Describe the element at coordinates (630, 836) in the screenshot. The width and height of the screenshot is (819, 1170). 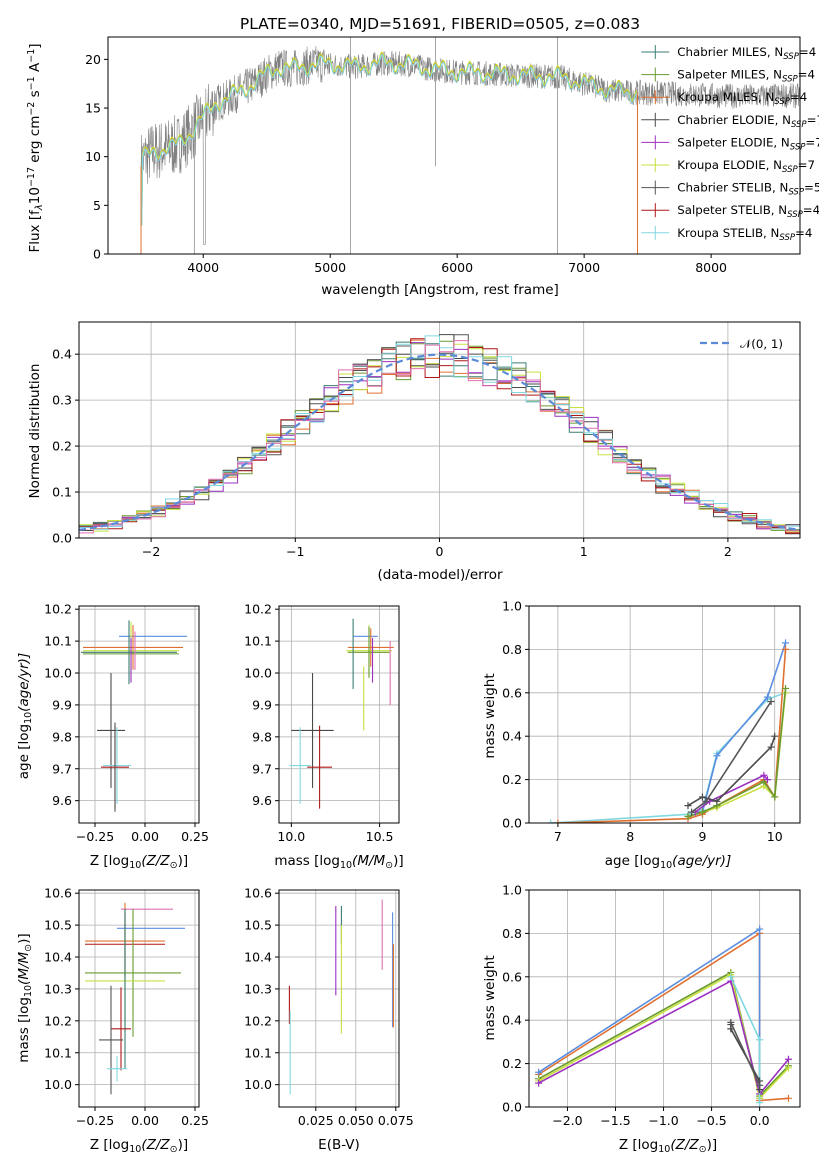
I see `x-tick-label: 8` at that location.